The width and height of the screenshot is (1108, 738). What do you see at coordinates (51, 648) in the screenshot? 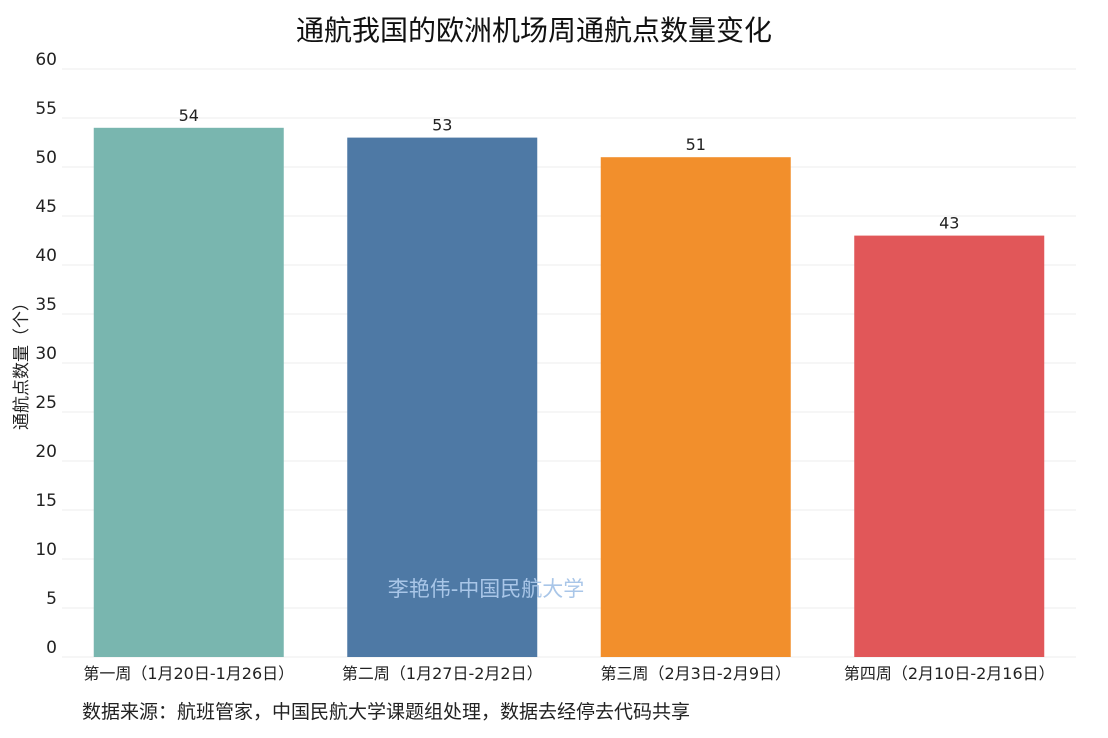
I see `y-tick-label: 0` at bounding box center [51, 648].